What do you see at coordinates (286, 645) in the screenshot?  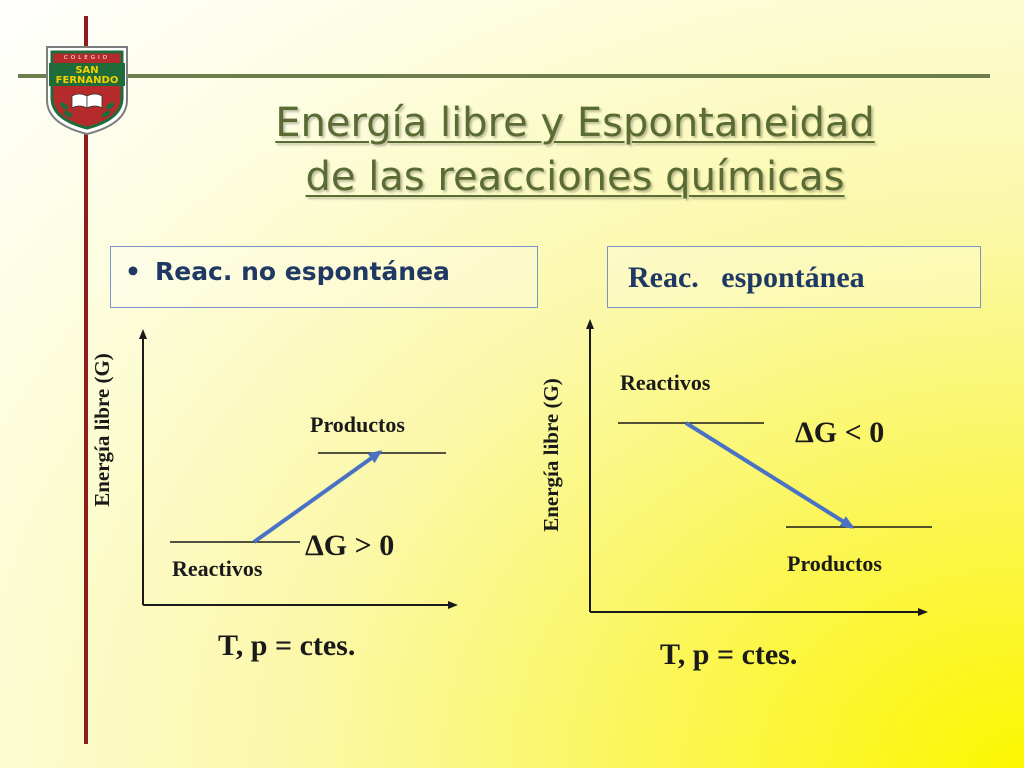 I see `left-conditions: T, p = ctes.` at bounding box center [286, 645].